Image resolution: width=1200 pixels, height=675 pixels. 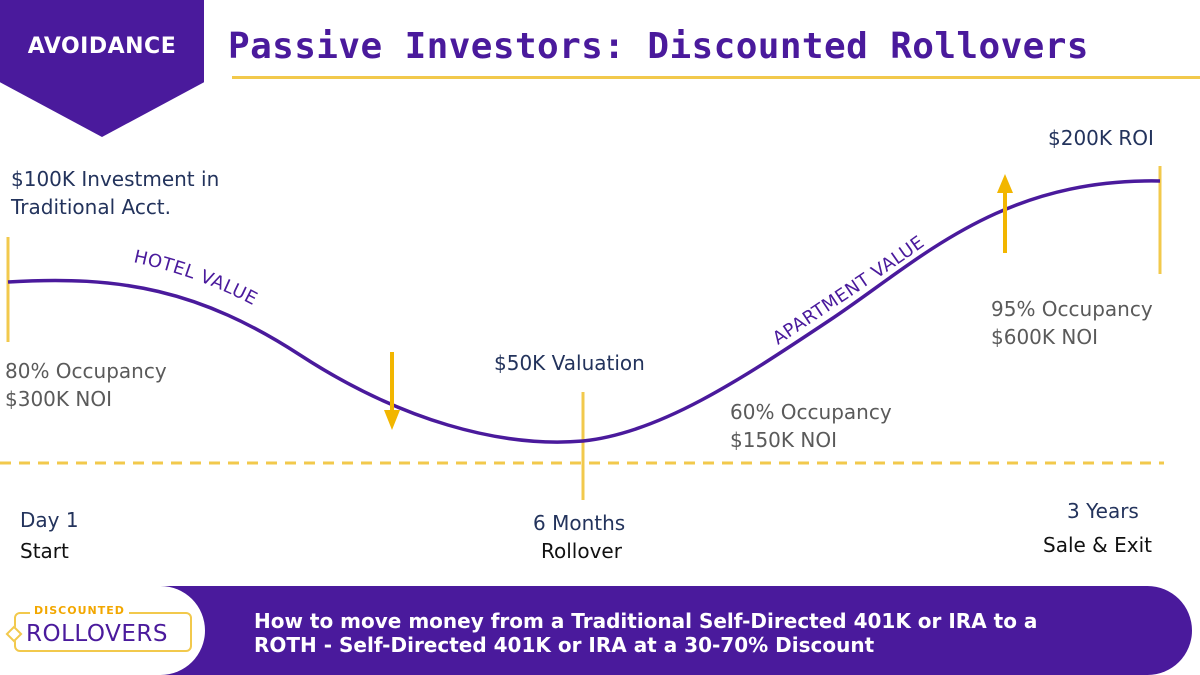 What do you see at coordinates (1103, 511) in the screenshot?
I see `end-time-label: 3 Years` at bounding box center [1103, 511].